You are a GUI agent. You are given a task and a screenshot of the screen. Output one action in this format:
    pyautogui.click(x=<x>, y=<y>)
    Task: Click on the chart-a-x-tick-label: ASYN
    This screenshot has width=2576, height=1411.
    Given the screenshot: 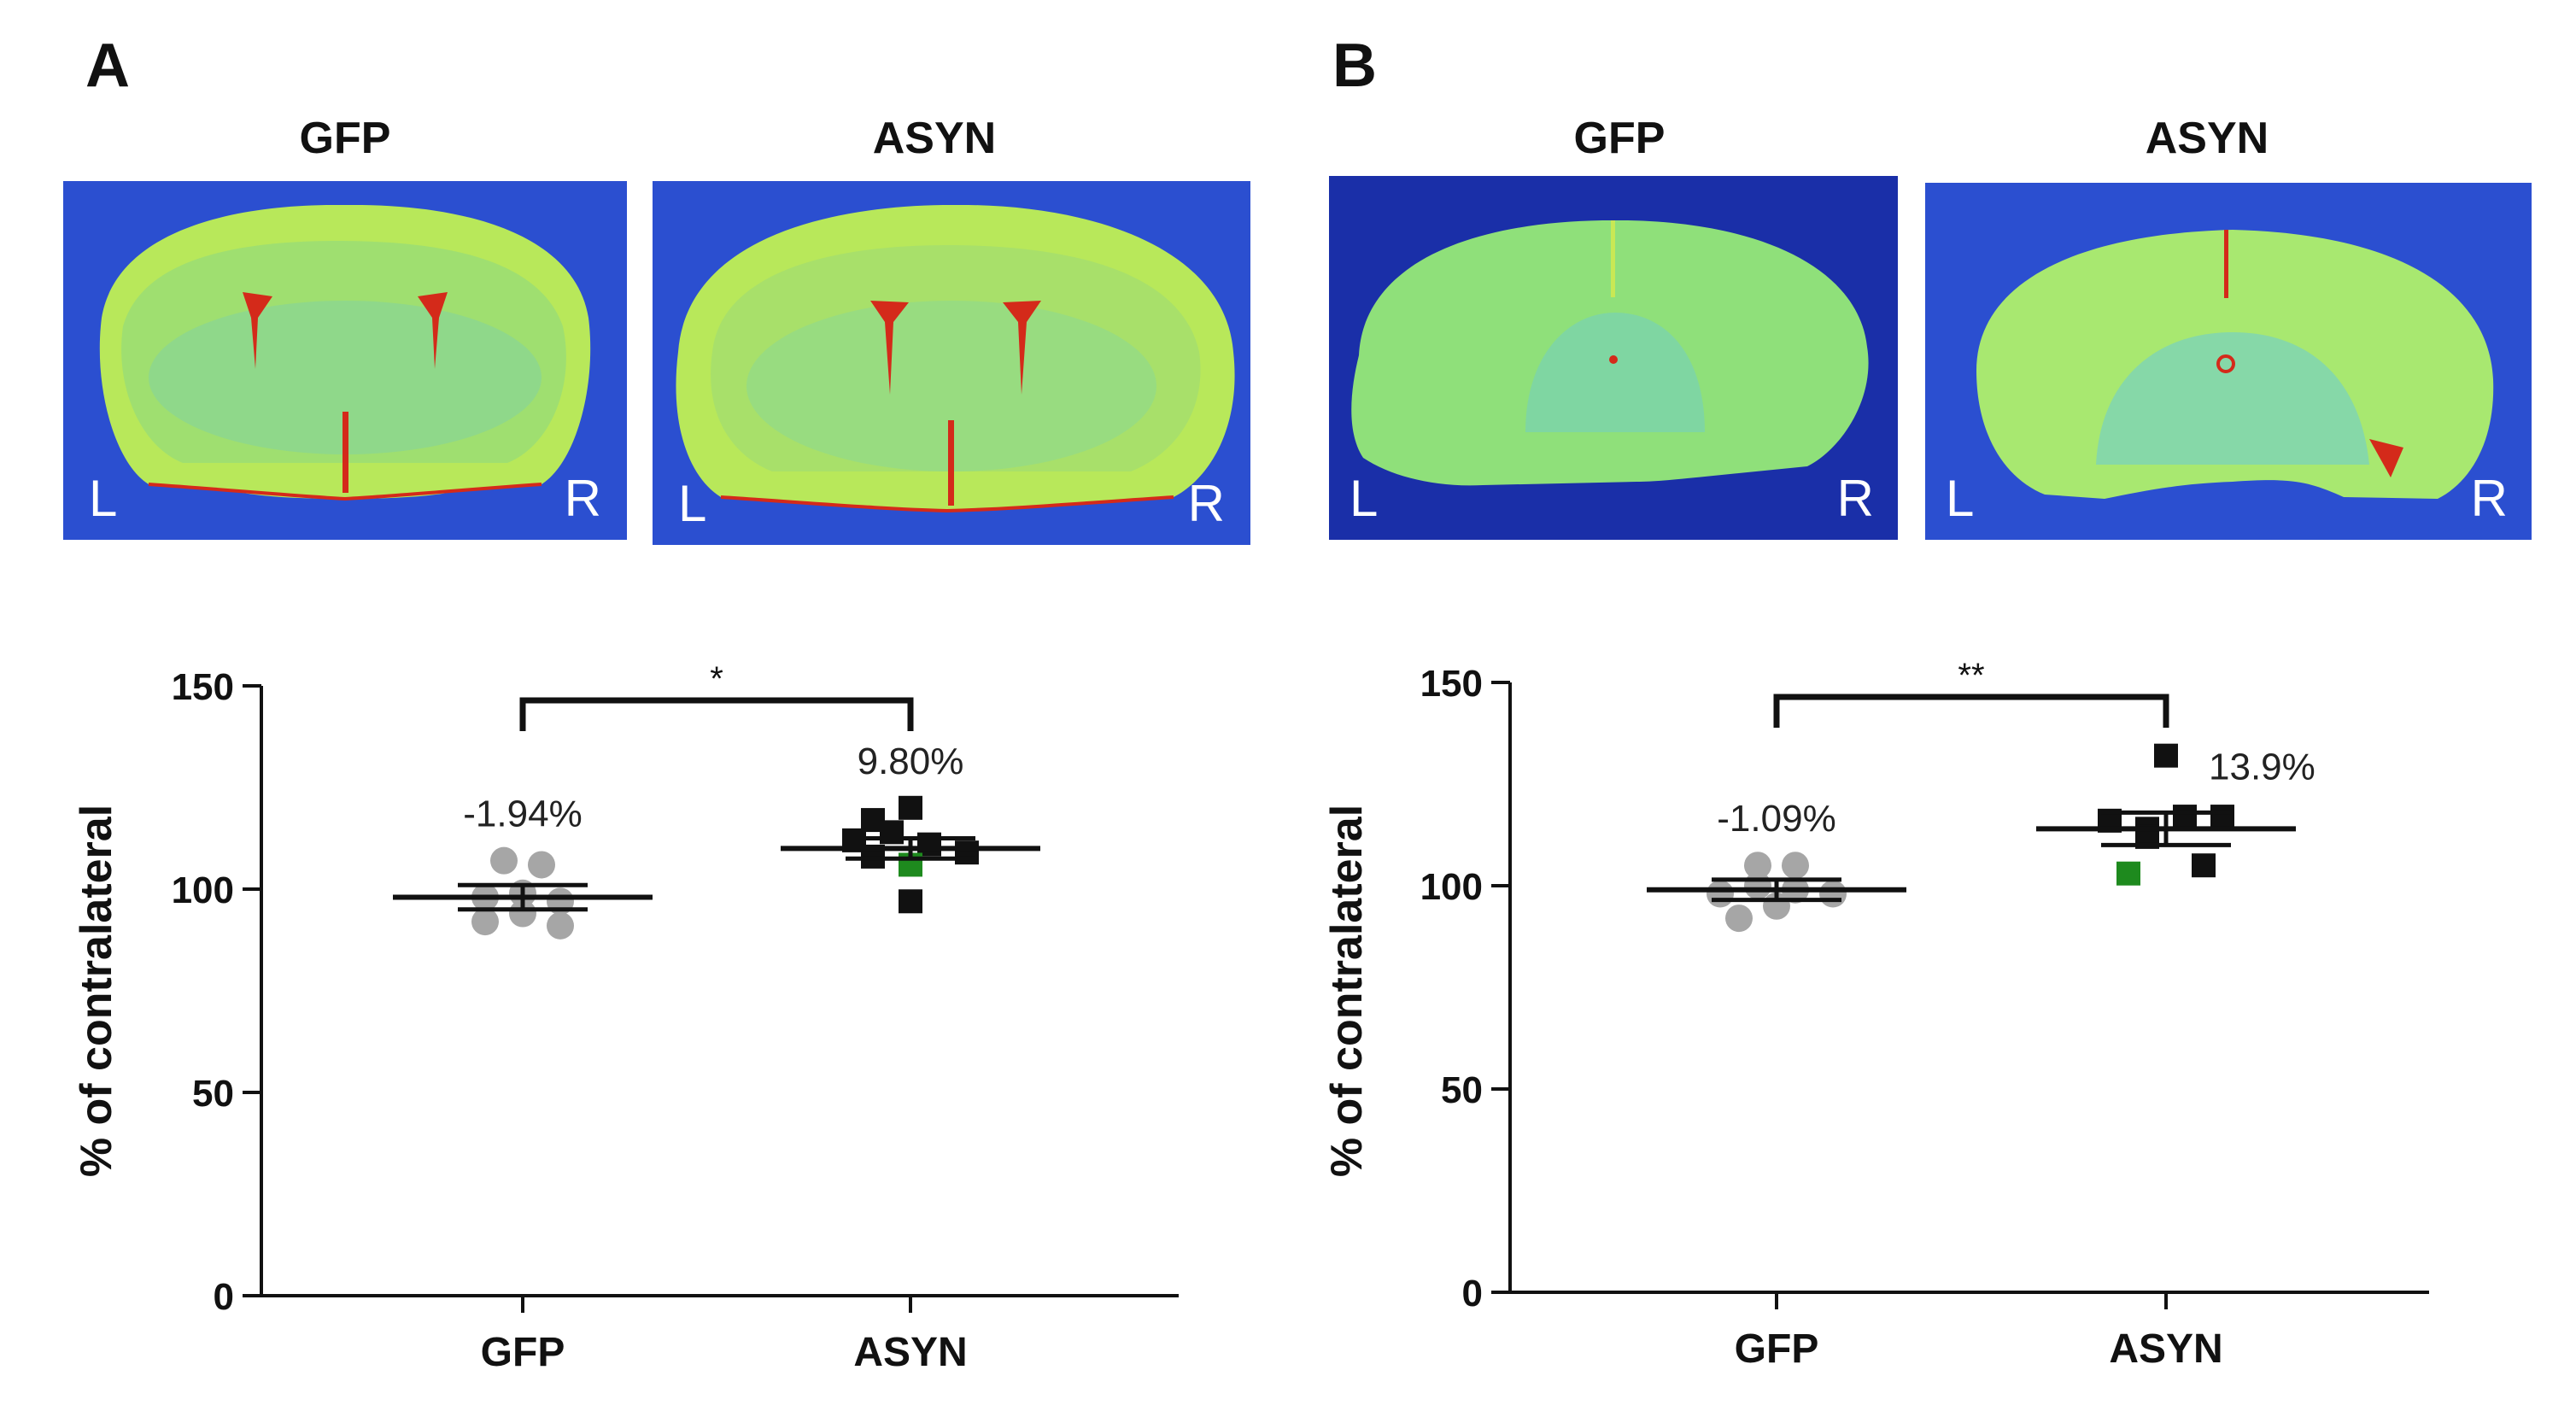 What is the action you would take?
    pyautogui.click(x=910, y=1352)
    